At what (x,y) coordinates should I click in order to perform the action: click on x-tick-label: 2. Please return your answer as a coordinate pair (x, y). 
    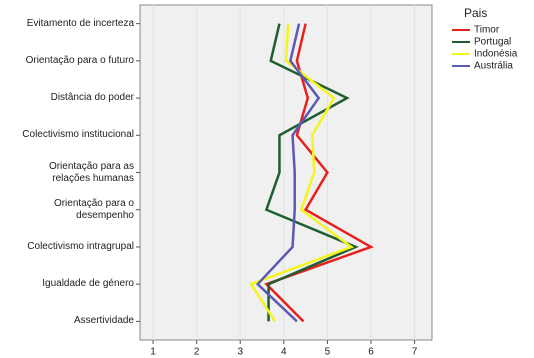
    Looking at the image, I should click on (197, 352).